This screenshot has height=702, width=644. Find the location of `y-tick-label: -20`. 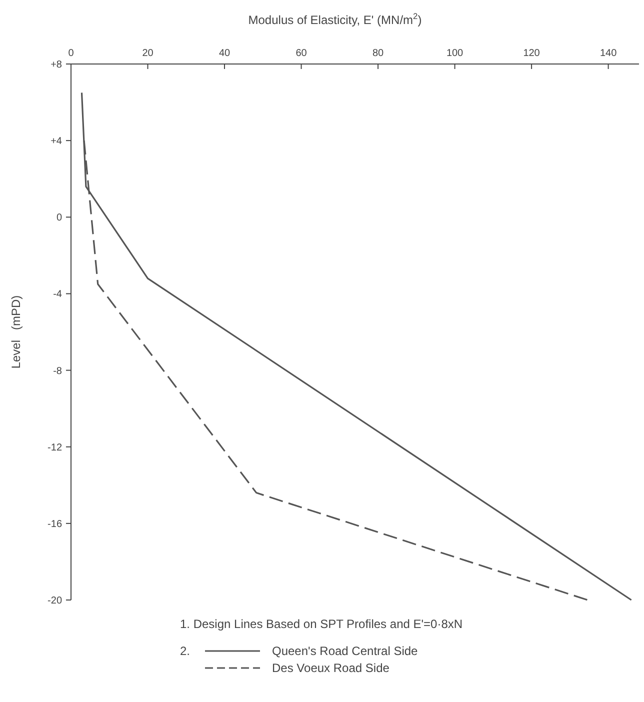

y-tick-label: -20 is located at coordinates (55, 601).